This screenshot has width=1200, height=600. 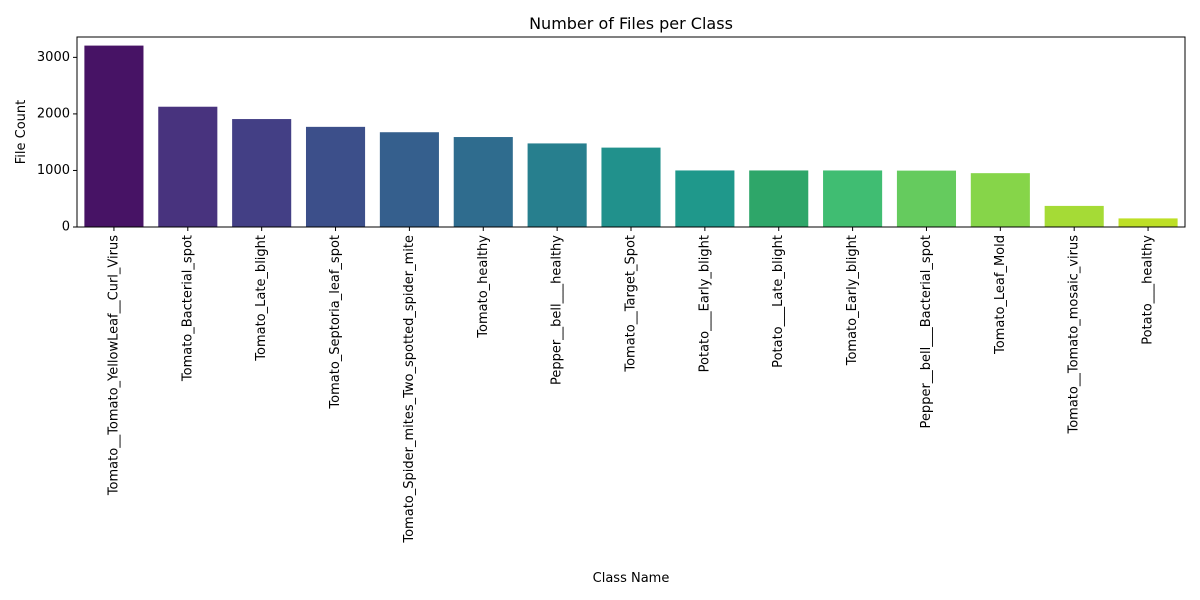 What do you see at coordinates (557, 310) in the screenshot?
I see `x-tick-label: Pepper__bell___healthy` at bounding box center [557, 310].